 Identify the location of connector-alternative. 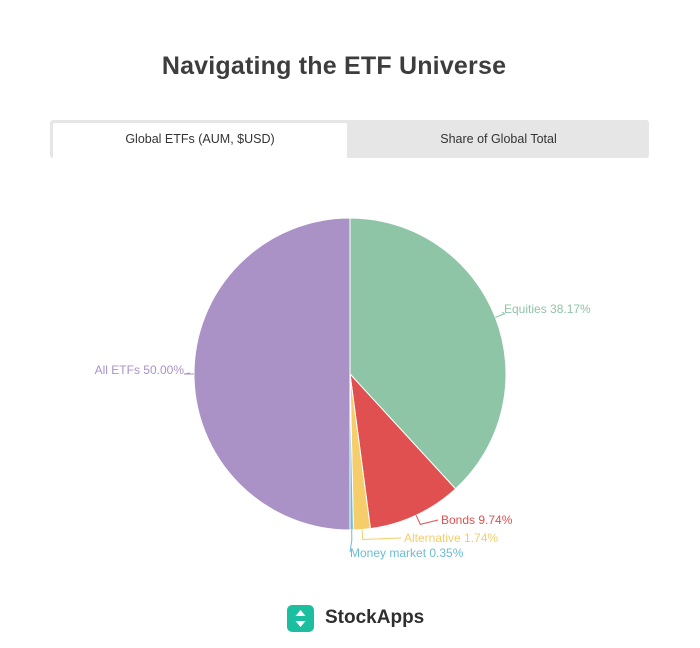
(381, 535).